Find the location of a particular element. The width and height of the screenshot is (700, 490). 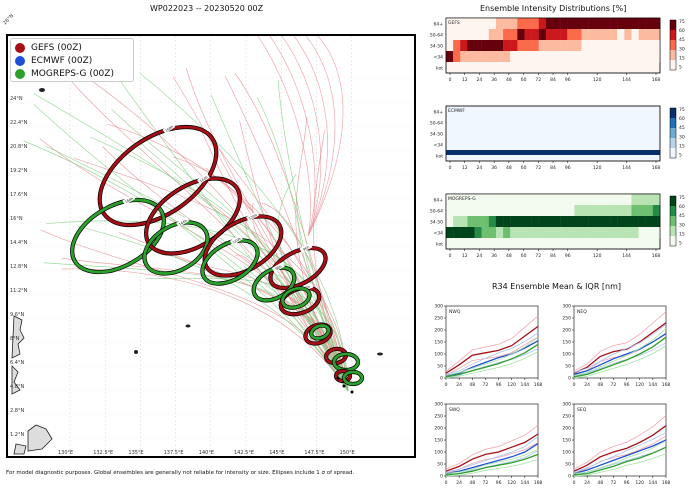

heatmap-x-label: 0 is located at coordinates (450, 256).